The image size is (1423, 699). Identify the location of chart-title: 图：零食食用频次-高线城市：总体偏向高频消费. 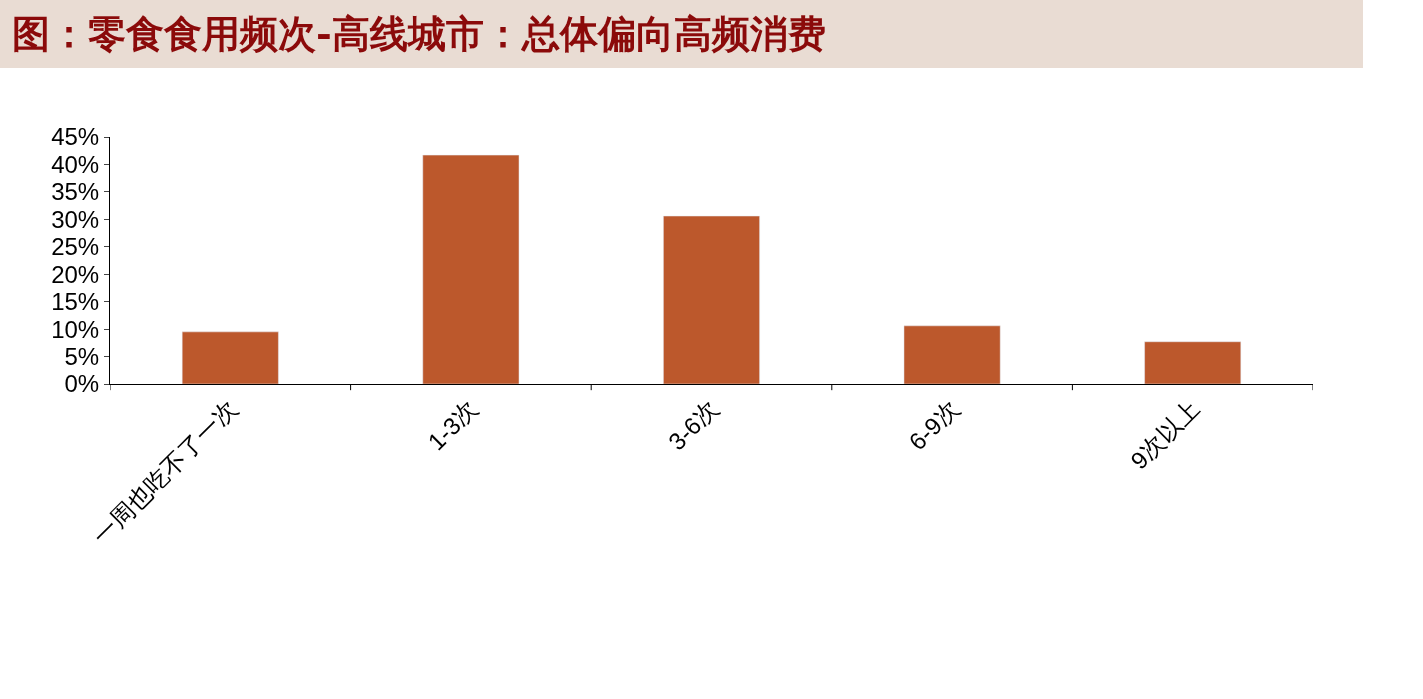
(419, 33).